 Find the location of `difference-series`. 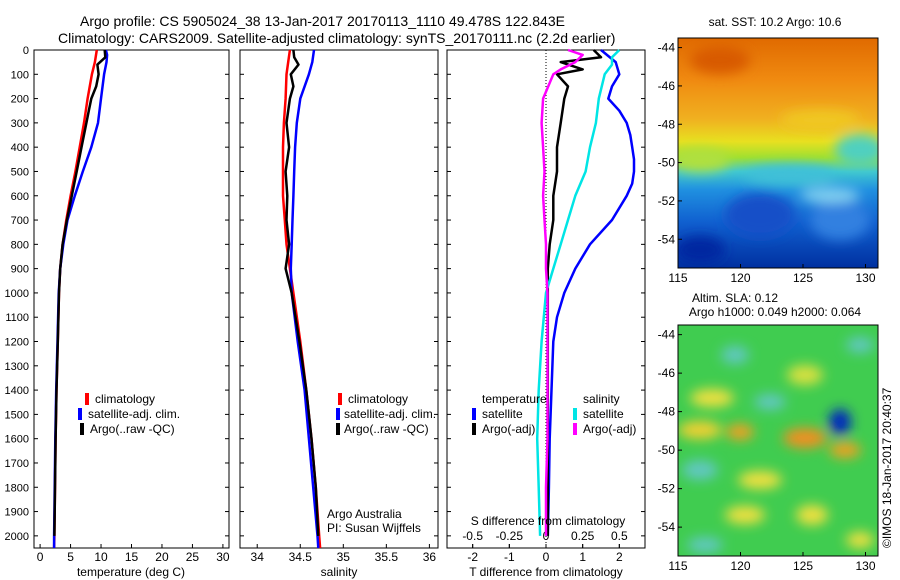

difference-series is located at coordinates (585, 298).